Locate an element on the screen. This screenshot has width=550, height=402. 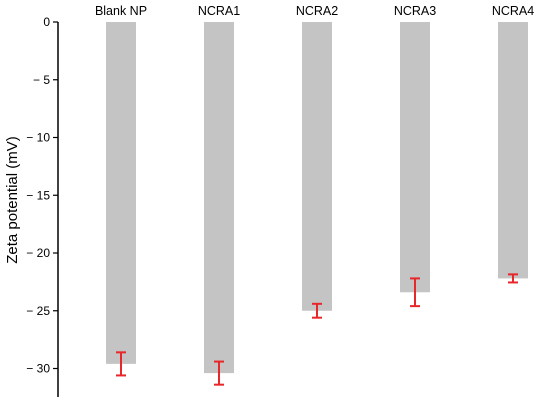
category-label: Blank NP is located at coordinates (121, 11).